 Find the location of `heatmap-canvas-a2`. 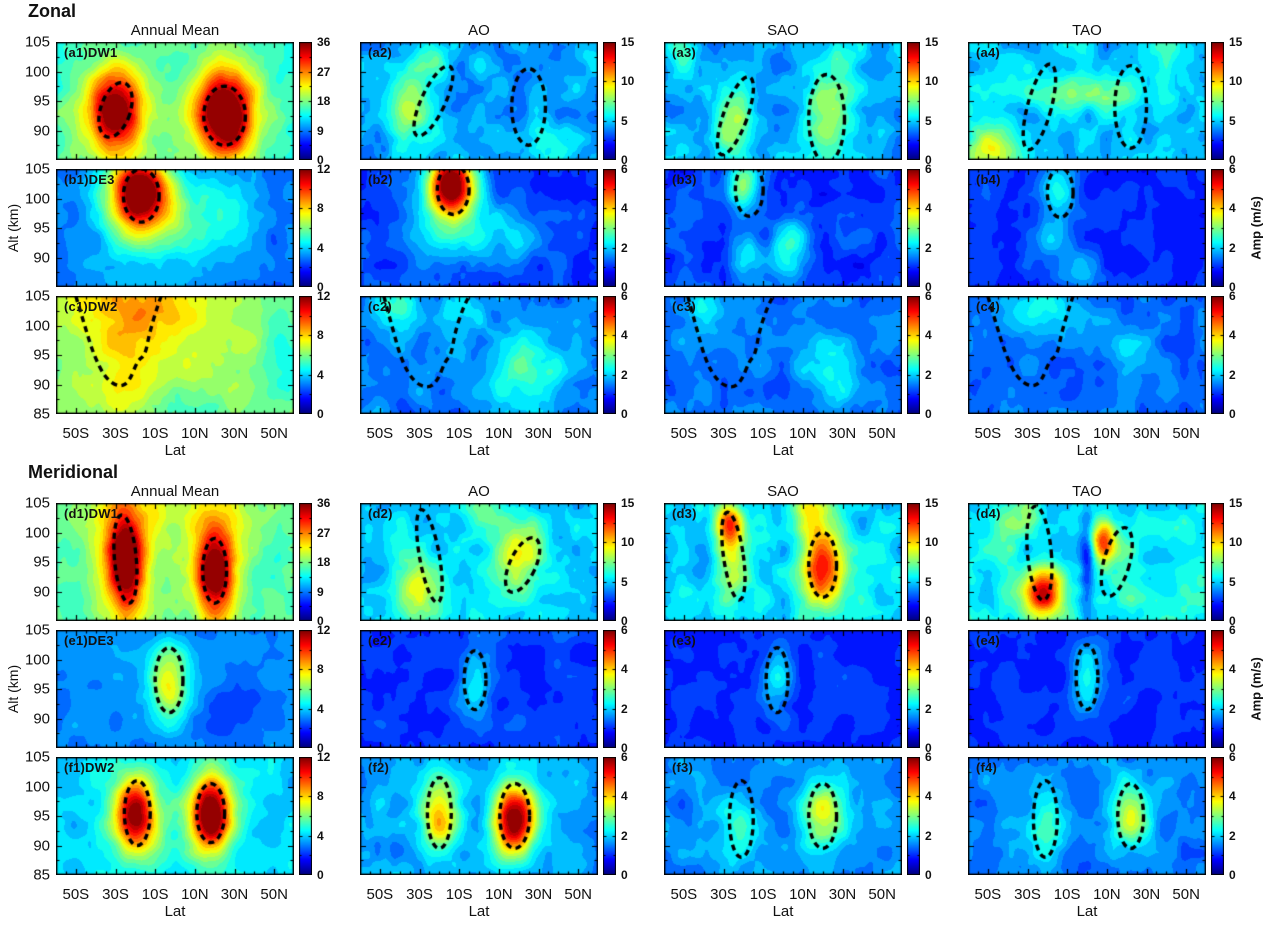

heatmap-canvas-a2 is located at coordinates (479, 101).